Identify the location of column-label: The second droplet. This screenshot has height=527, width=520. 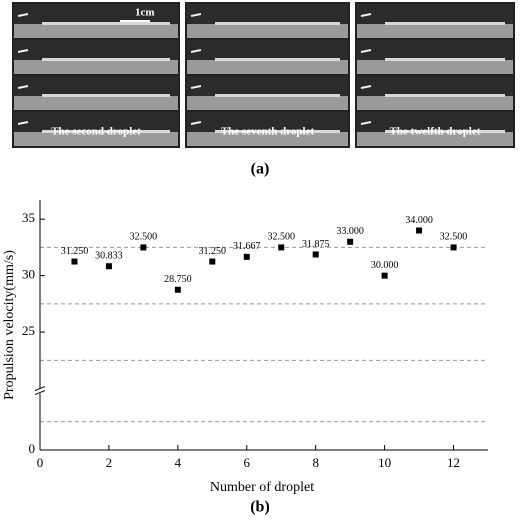
(96, 132).